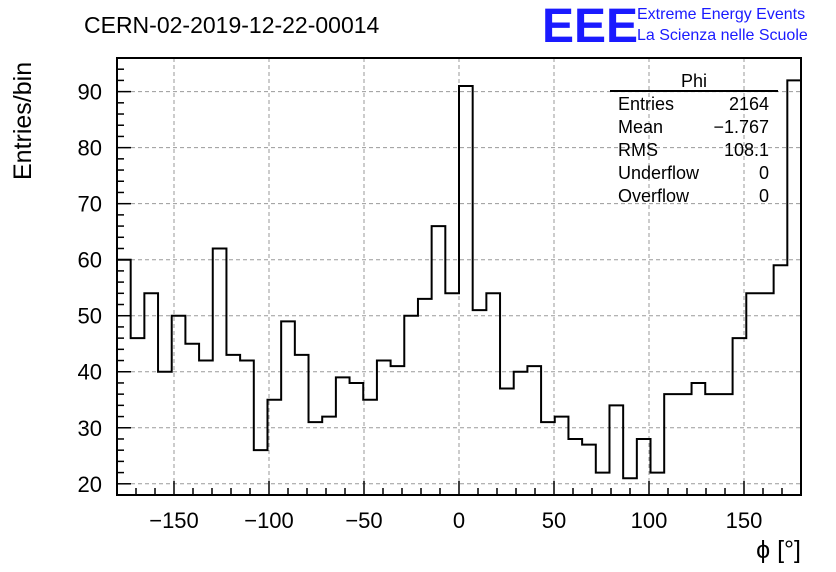 The height and width of the screenshot is (572, 836). I want to click on x-tick-label: 150, so click(744, 520).